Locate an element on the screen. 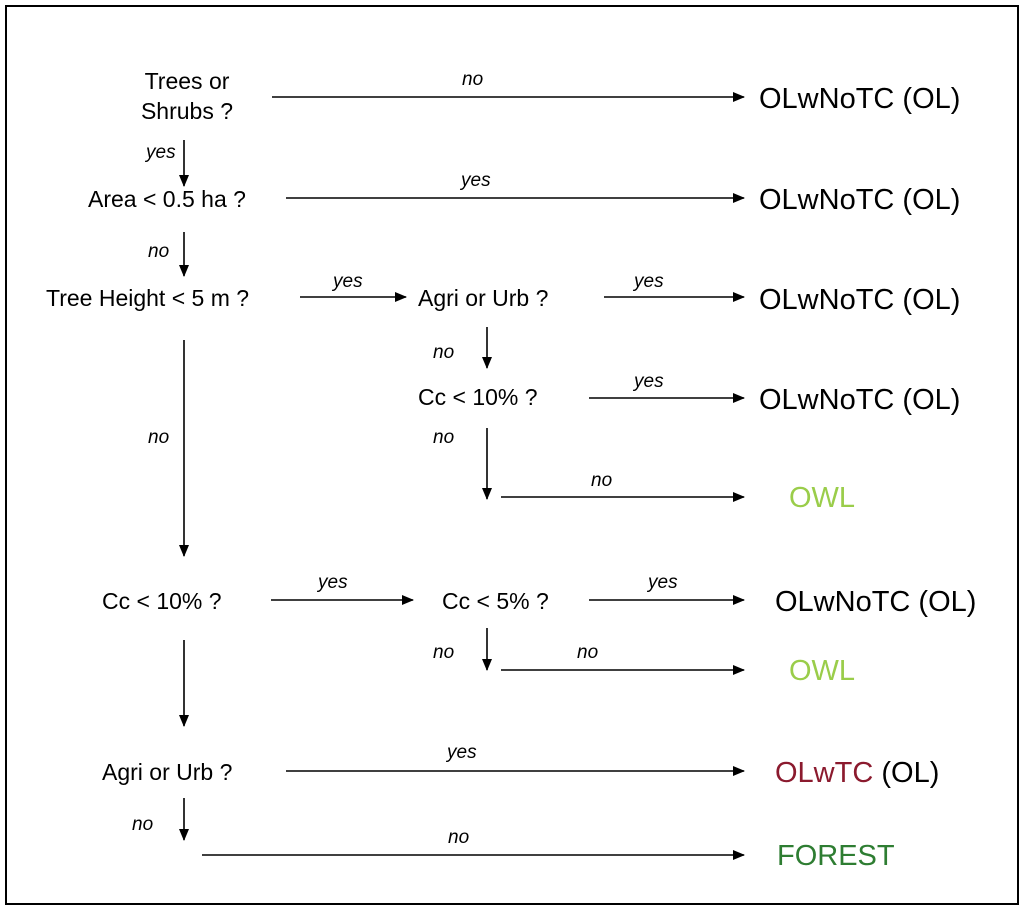 This screenshot has width=1024, height=910. result-olwnotc-4: OLwNoTC (OL) is located at coordinates (860, 400).